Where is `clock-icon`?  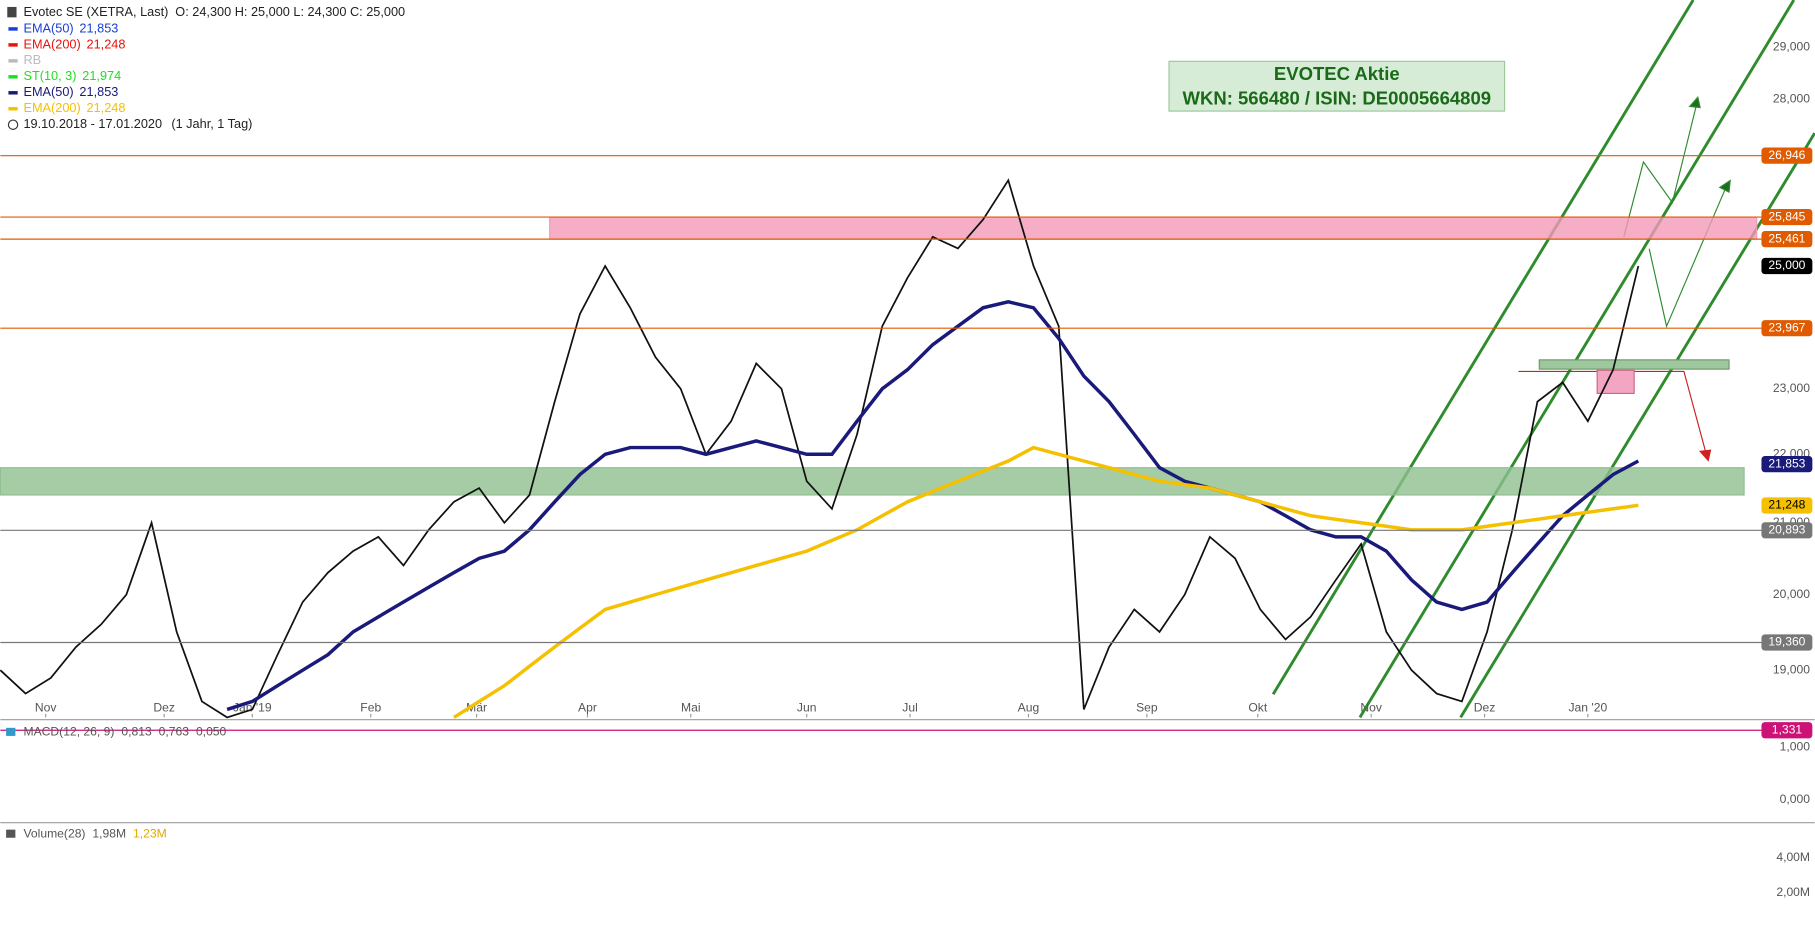 clock-icon is located at coordinates (13, 124).